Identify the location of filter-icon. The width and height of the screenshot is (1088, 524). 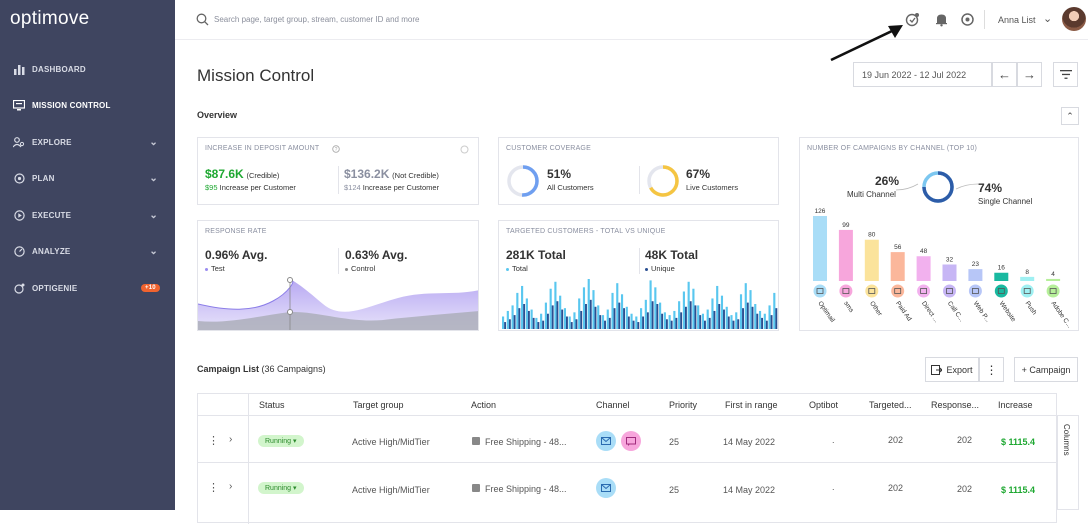
(1065, 74).